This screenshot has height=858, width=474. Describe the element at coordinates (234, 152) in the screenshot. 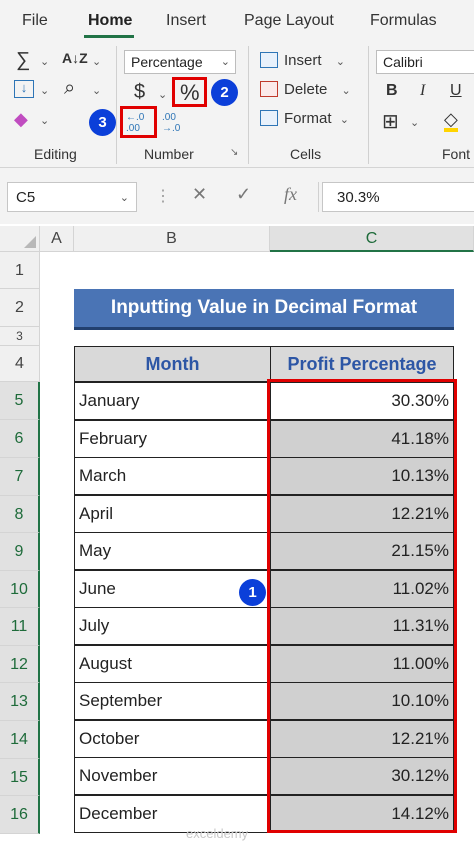

I see `dialog-launcher-icon: ↘` at that location.